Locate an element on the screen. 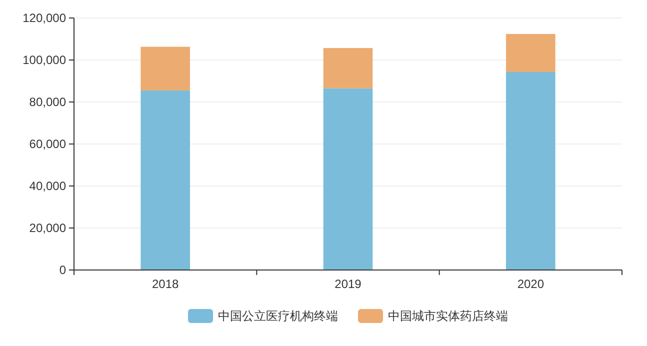  x-tick-label: 2020 is located at coordinates (530, 284).